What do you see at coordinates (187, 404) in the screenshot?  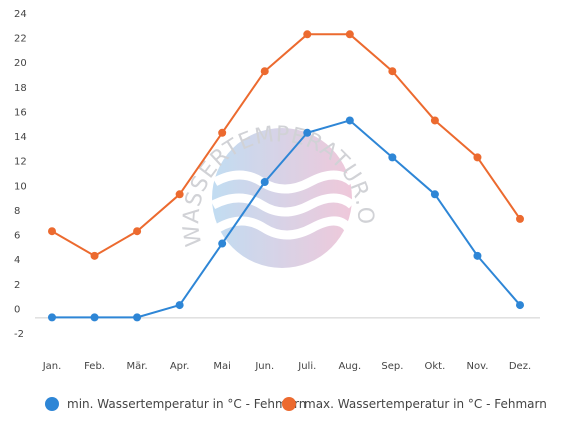 I see `legend-label-min: min. Wassertemperatur in °C - Fehmarn` at bounding box center [187, 404].